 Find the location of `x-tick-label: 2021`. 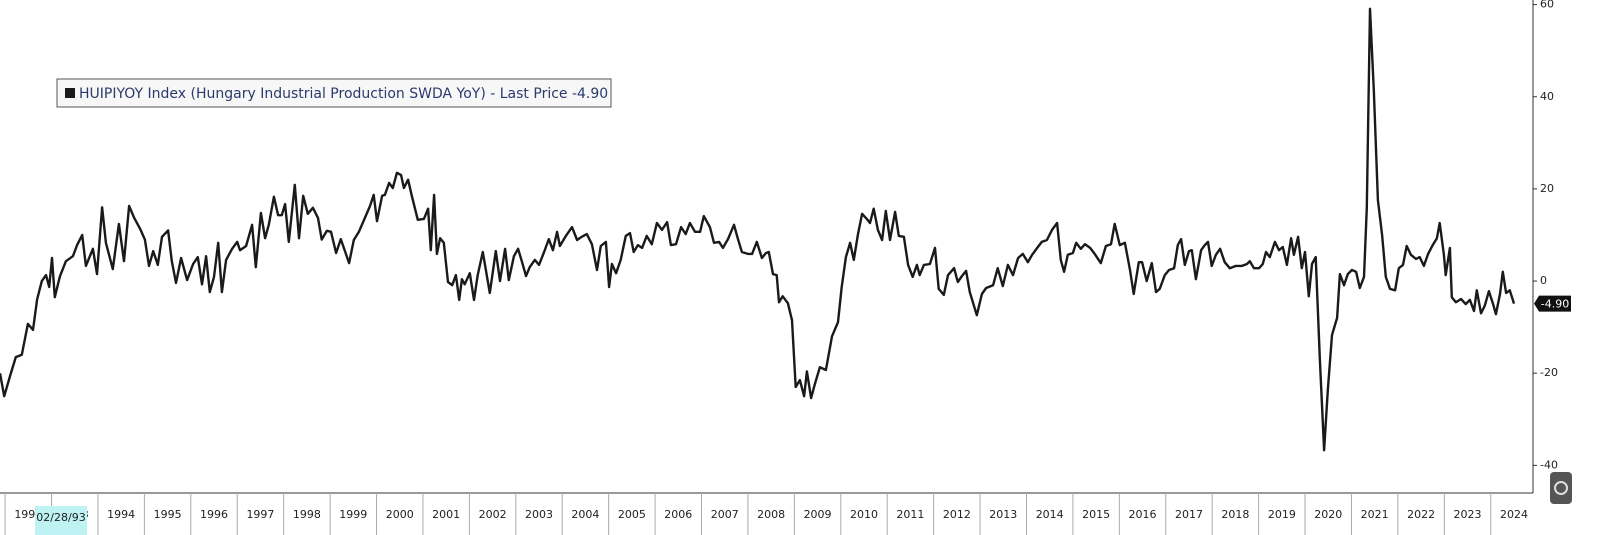

x-tick-label: 2021 is located at coordinates (1375, 514).